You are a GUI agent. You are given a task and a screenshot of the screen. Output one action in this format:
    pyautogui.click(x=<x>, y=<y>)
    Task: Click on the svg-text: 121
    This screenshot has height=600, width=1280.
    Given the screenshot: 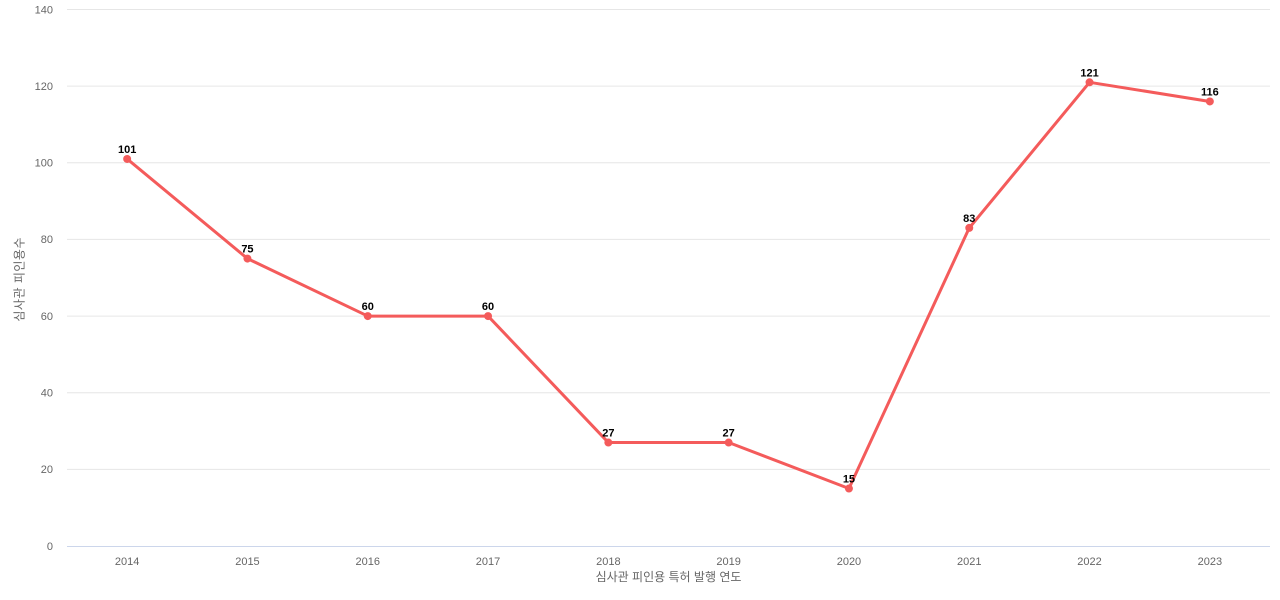 What is the action you would take?
    pyautogui.click(x=1089, y=73)
    